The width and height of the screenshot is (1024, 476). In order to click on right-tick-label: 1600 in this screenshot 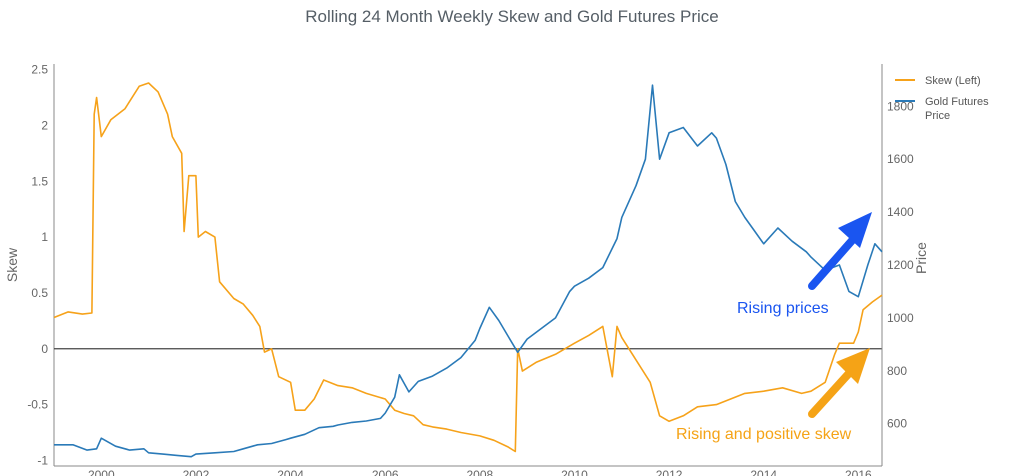, I will do `click(900, 159)`.